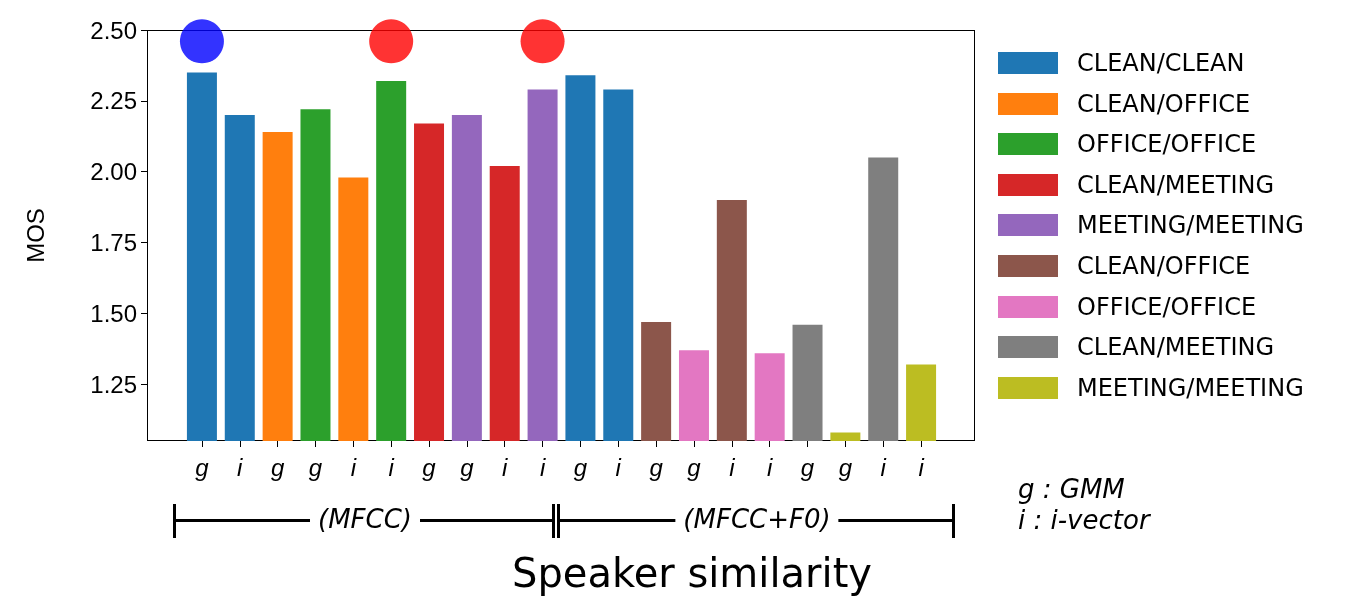 The width and height of the screenshot is (1346, 613). What do you see at coordinates (1071, 489) in the screenshot?
I see `text: g : GMM` at bounding box center [1071, 489].